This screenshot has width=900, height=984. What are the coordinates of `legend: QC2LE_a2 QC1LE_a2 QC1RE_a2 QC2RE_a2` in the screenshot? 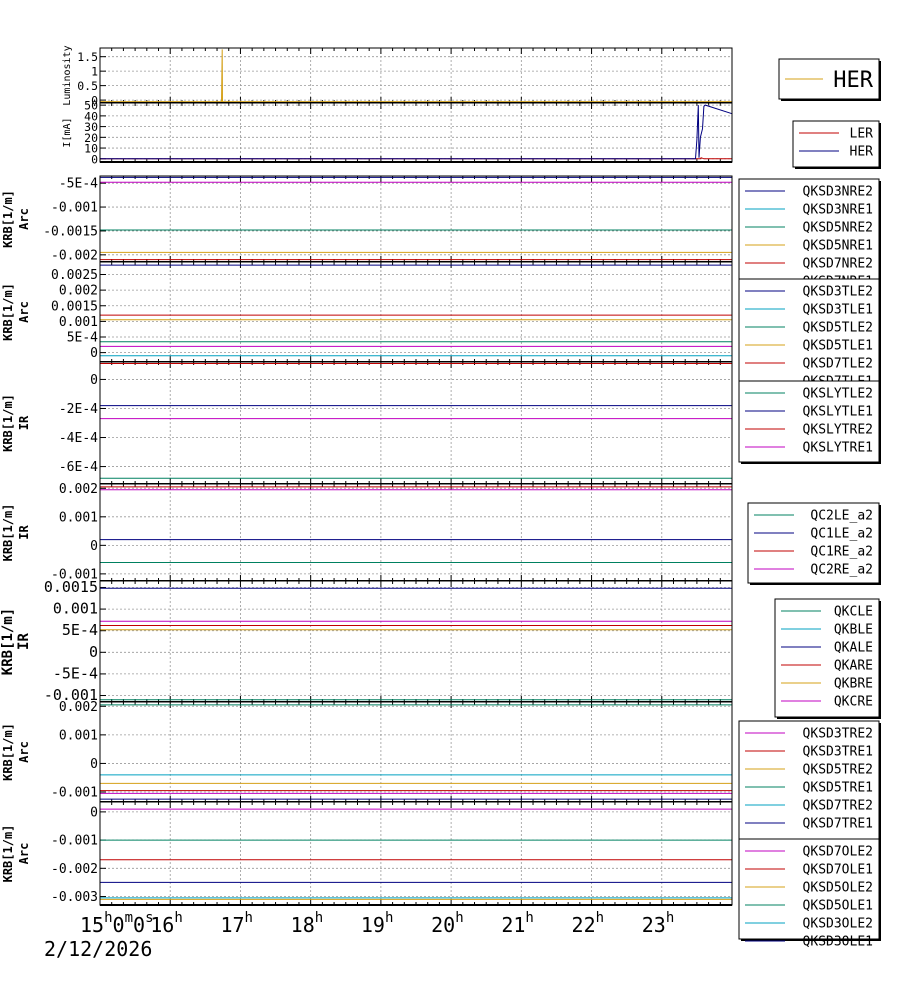 It's located at (814, 543).